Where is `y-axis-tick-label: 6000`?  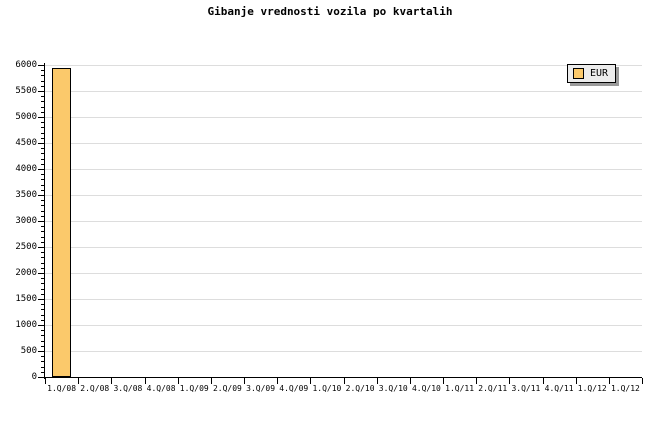 y-axis-tick-label: 6000 is located at coordinates (26, 65).